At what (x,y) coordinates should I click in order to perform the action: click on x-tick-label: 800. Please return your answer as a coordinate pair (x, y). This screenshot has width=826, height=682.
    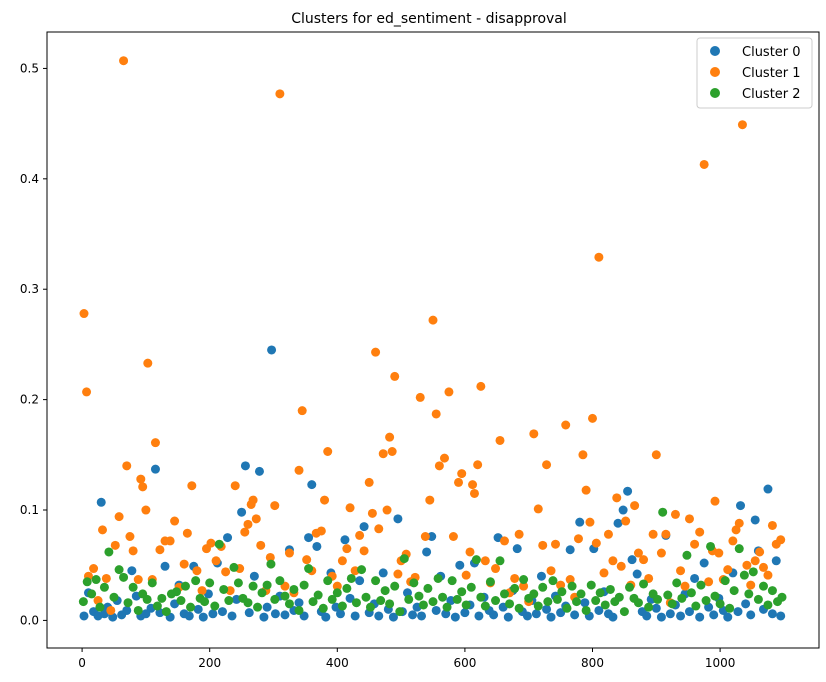
    Looking at the image, I should click on (592, 663).